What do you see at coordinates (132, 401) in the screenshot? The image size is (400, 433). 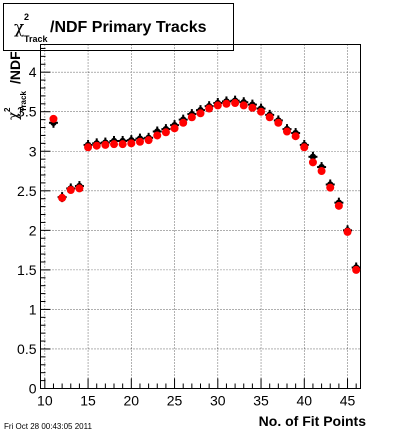 I see `x-tick-label: 20` at bounding box center [132, 401].